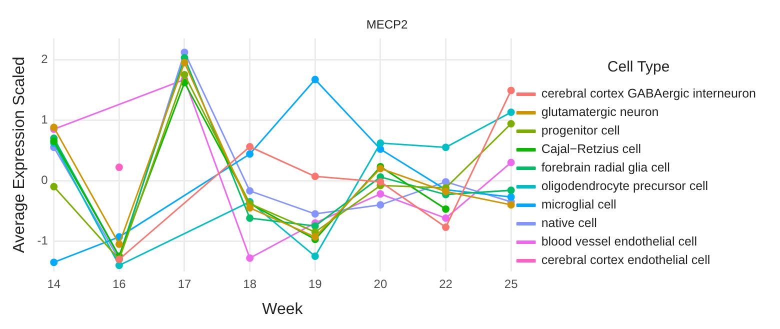 This screenshot has height=329, width=780. I want to click on y-axis-title: Average Expression Scaled, so click(19, 155).